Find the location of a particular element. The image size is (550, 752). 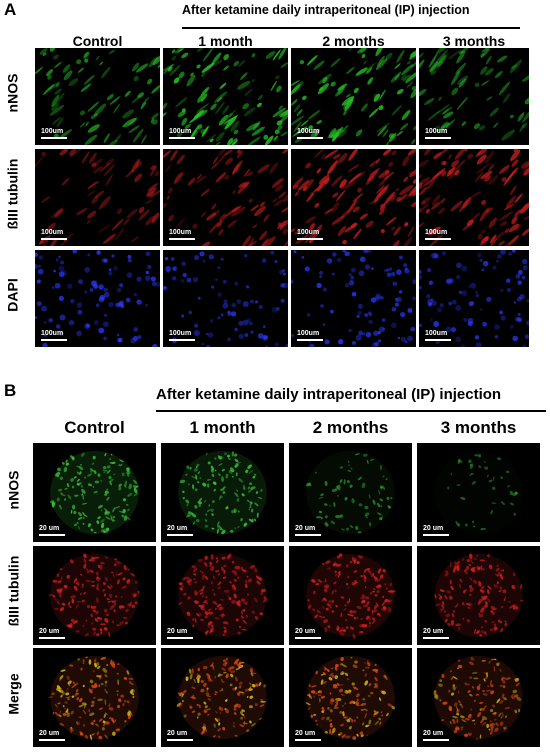

panel-a-row-label-biii-tubulin: ßIII tubulin is located at coordinates (12, 194).